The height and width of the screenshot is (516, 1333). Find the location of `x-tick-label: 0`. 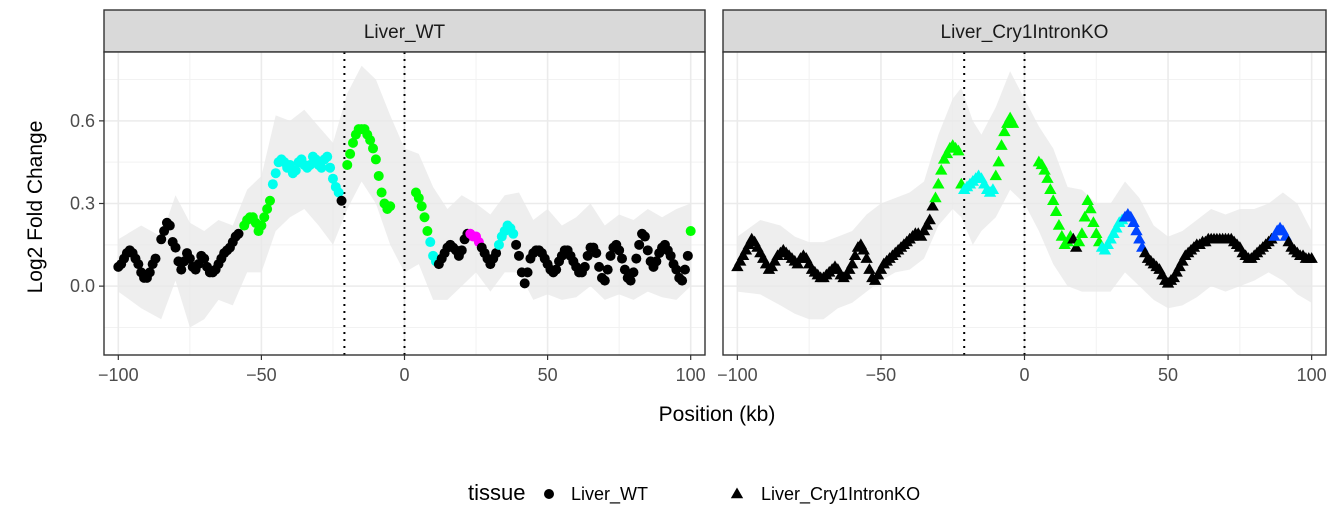

x-tick-label: 0 is located at coordinates (404, 375).